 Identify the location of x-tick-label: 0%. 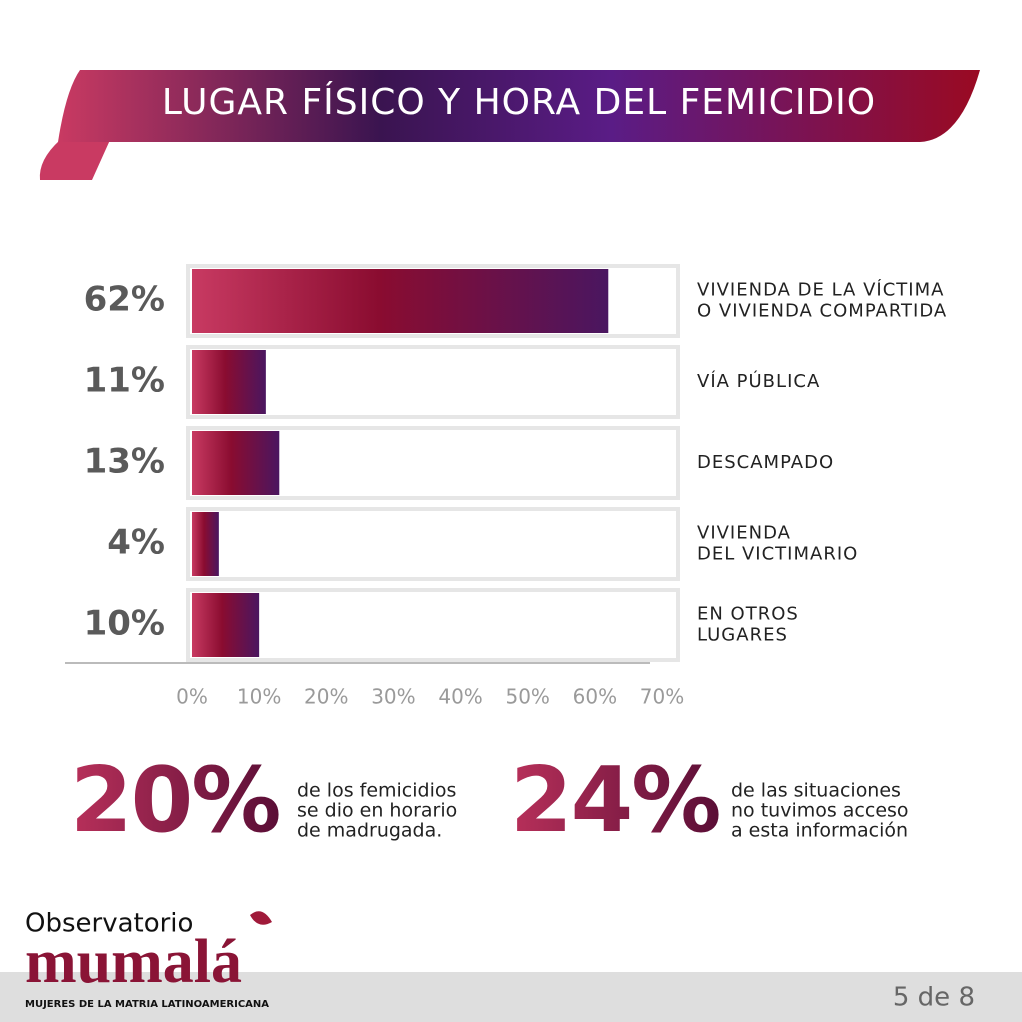
(192, 697).